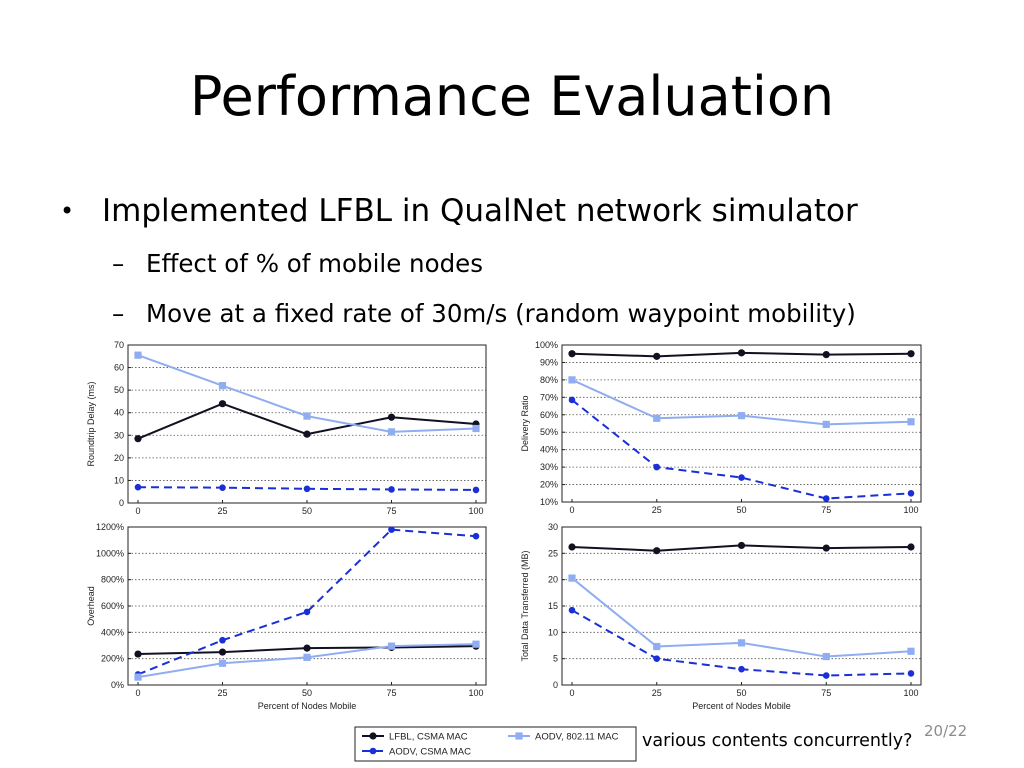  I want to click on y-tick-label: 0, so click(555, 685).